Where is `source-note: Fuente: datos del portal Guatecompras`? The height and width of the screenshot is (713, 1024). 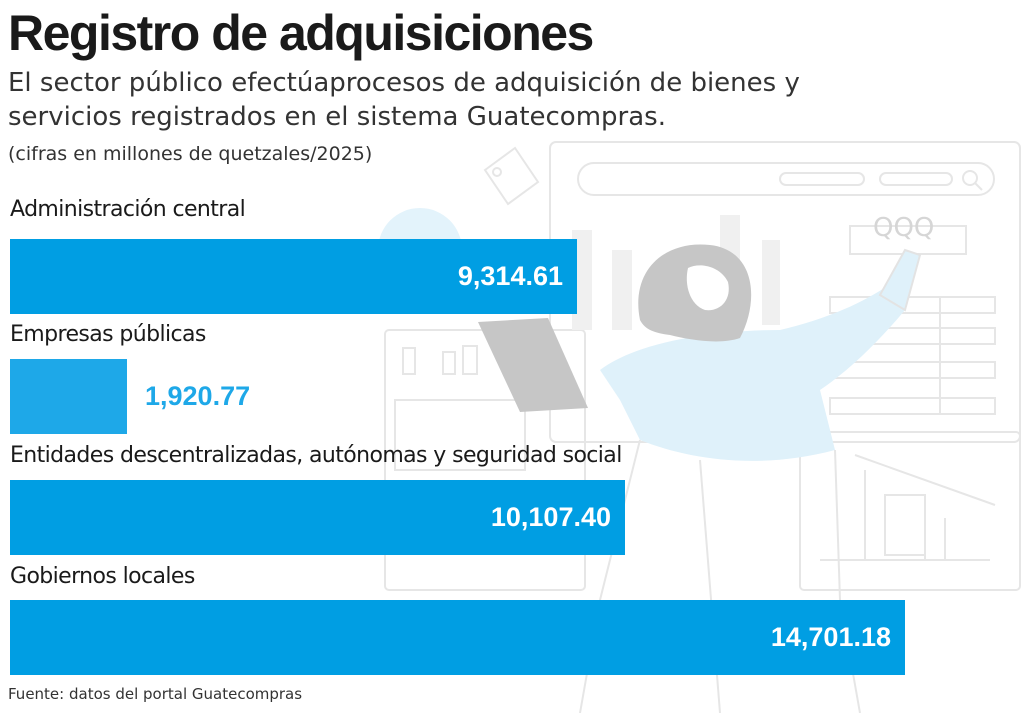
source-note: Fuente: datos del portal Guatecompras is located at coordinates (155, 694).